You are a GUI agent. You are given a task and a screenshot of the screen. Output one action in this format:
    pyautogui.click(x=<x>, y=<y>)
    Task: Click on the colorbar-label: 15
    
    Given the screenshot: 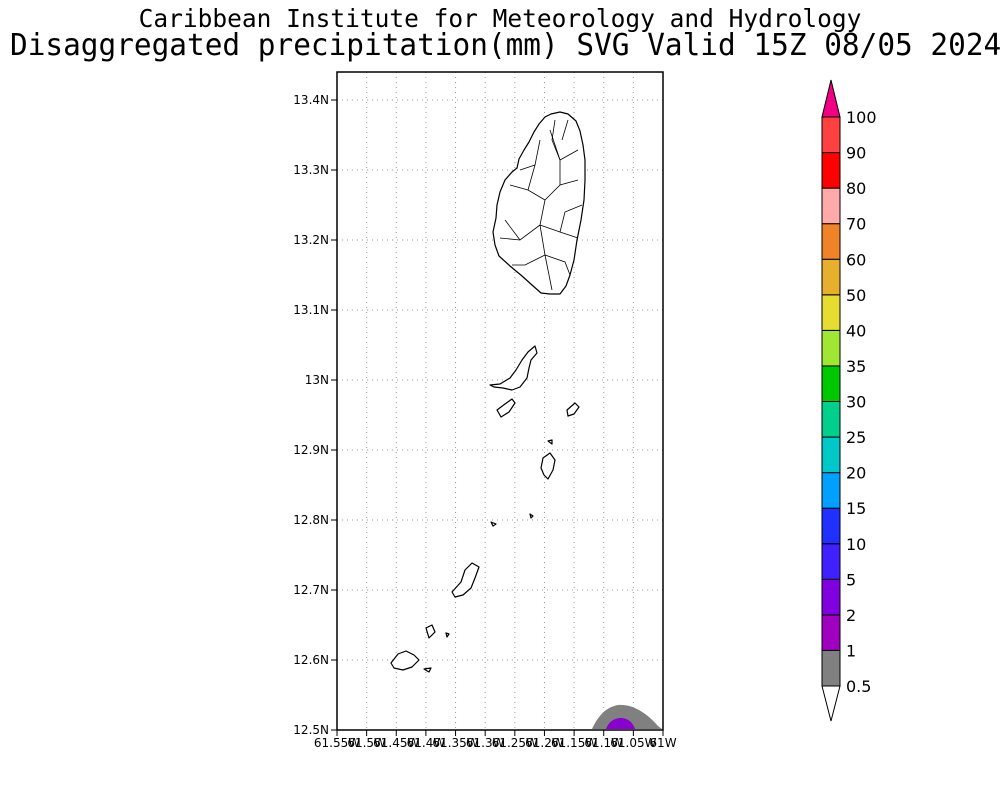 What is the action you would take?
    pyautogui.click(x=856, y=508)
    